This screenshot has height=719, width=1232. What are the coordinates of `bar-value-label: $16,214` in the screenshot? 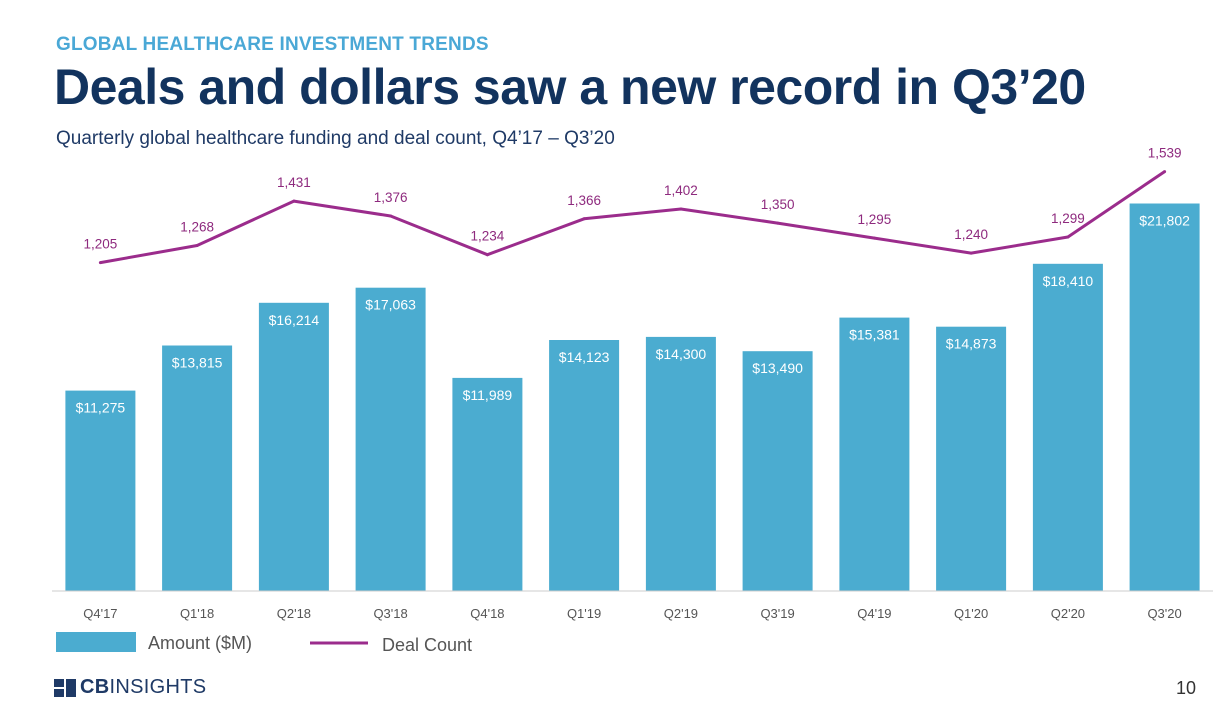 It's located at (294, 320).